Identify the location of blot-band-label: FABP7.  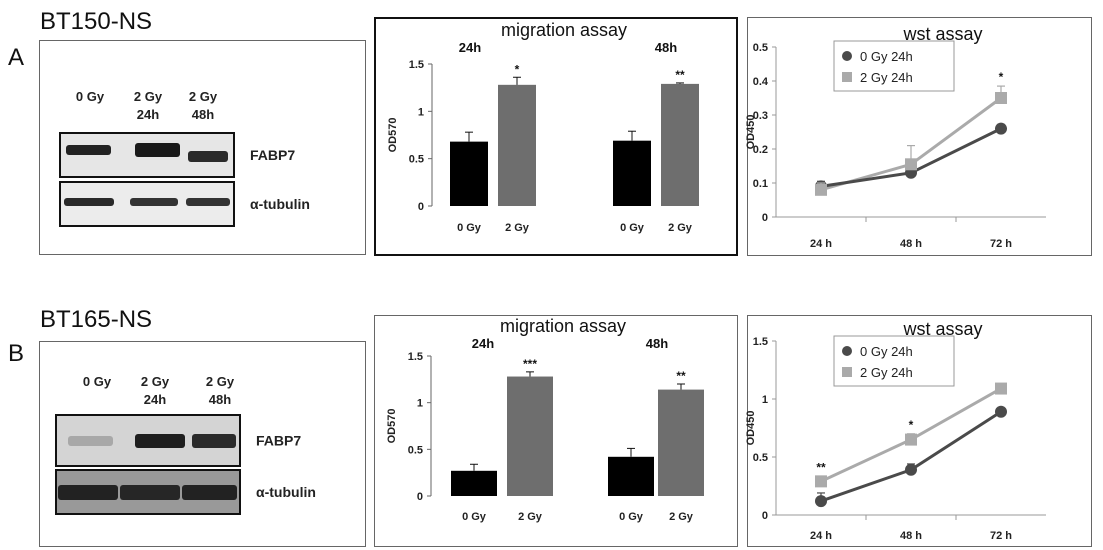
(278, 441).